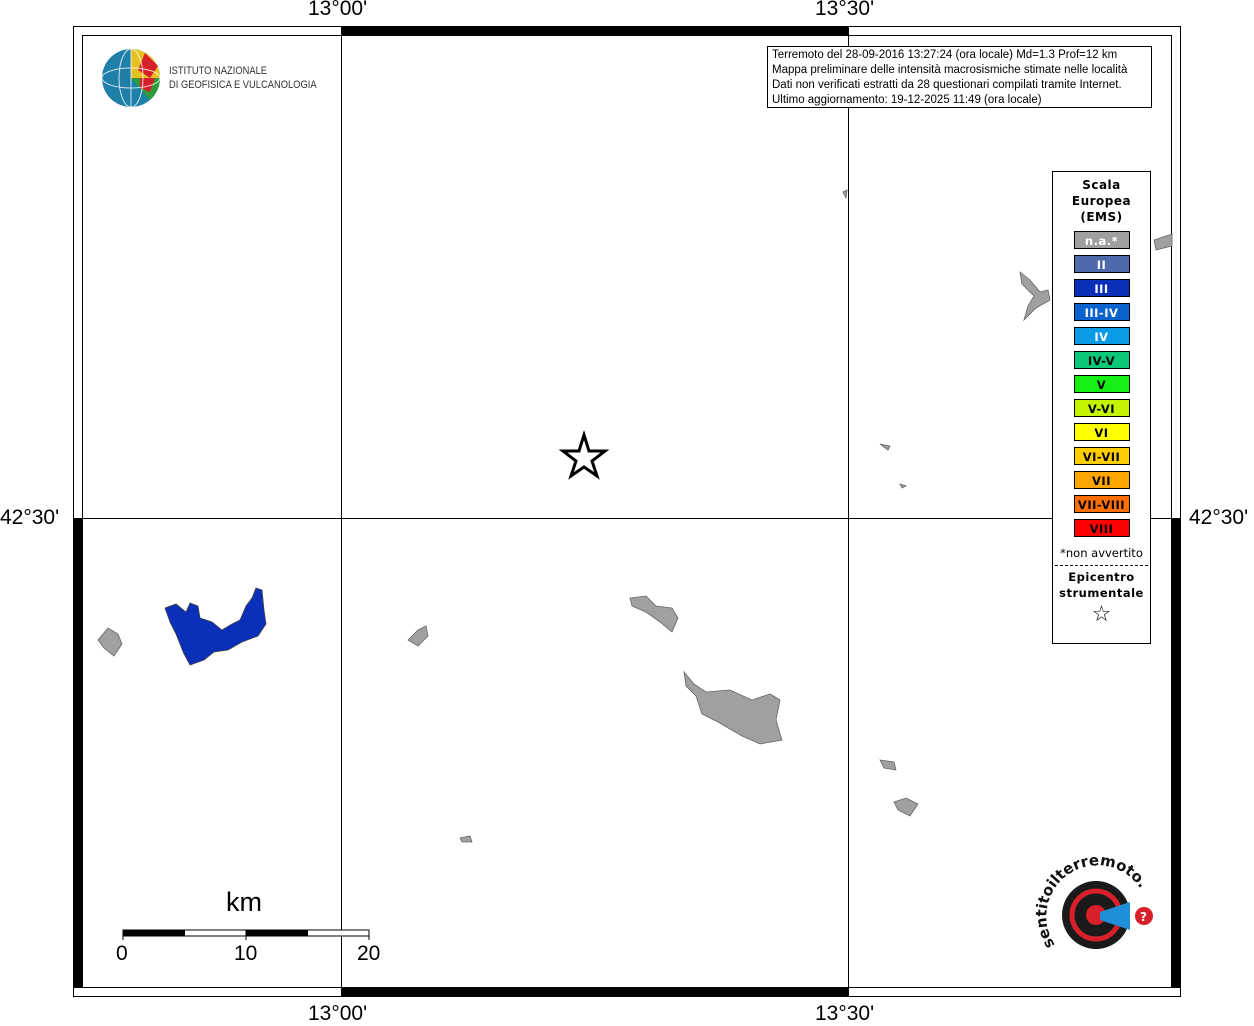 The height and width of the screenshot is (1026, 1254). What do you see at coordinates (246, 953) in the screenshot?
I see `scale-label-10: 10` at bounding box center [246, 953].